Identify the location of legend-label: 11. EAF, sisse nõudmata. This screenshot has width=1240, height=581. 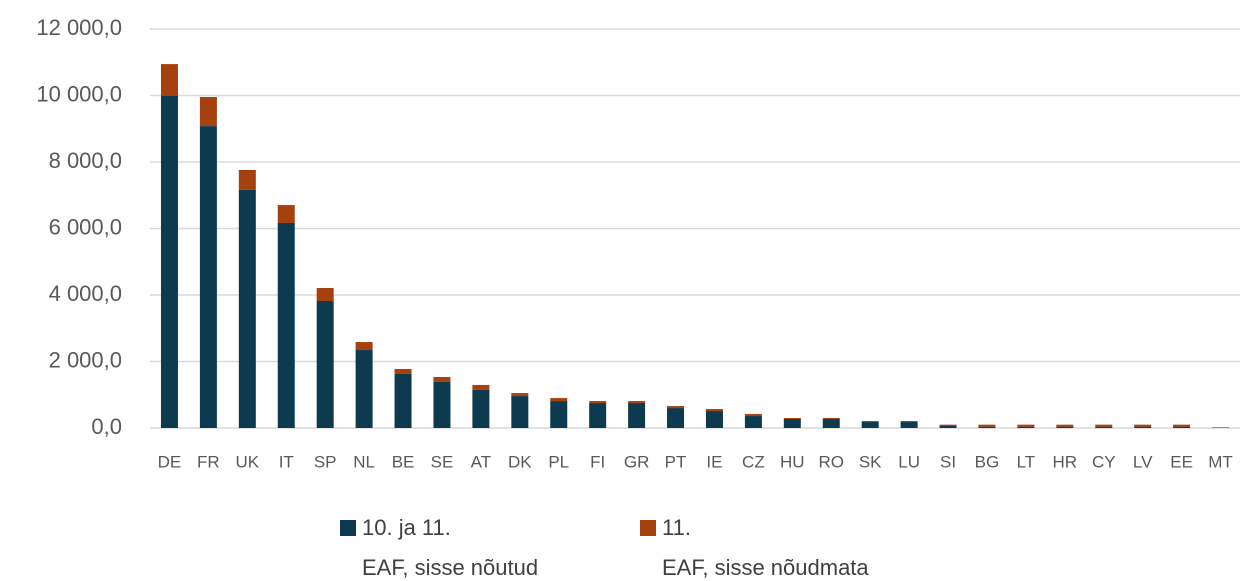
(765, 547).